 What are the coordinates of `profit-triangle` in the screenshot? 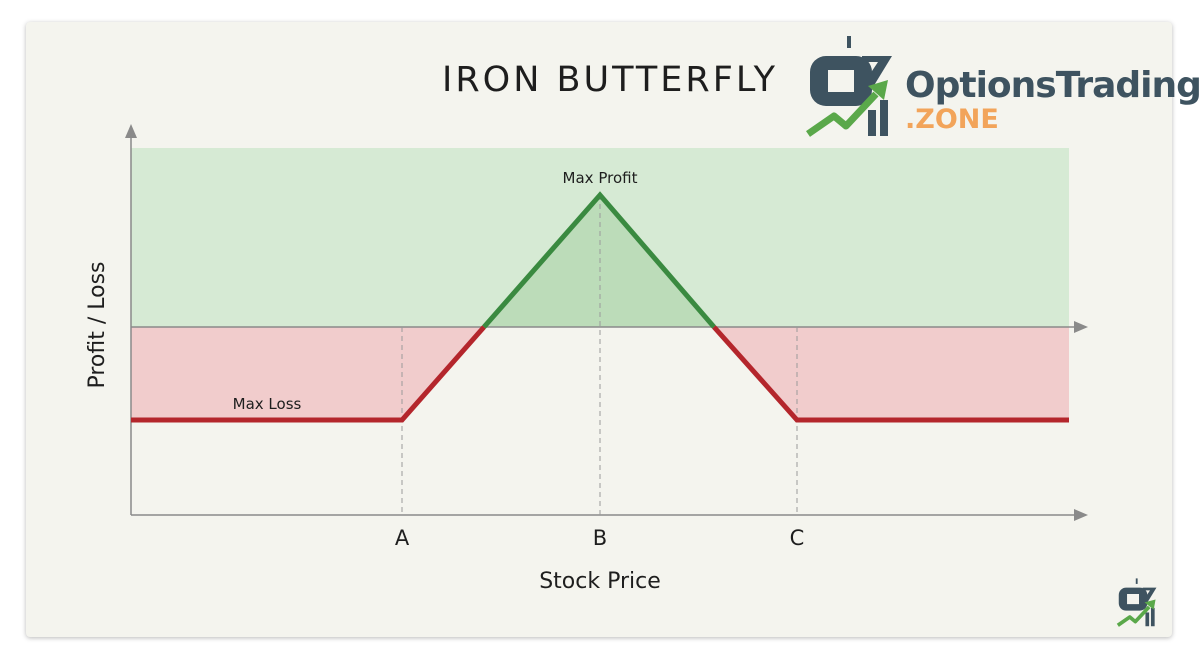 It's located at (599, 261).